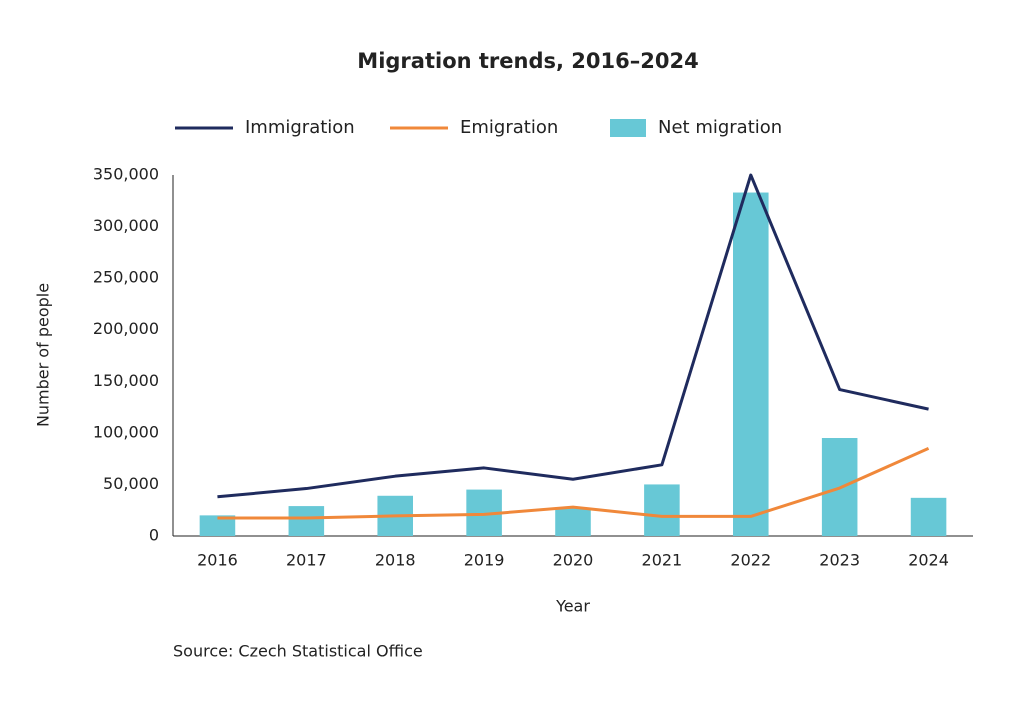 Image resolution: width=1024 pixels, height=716 pixels. I want to click on y-tick-label: 50,000, so click(131, 483).